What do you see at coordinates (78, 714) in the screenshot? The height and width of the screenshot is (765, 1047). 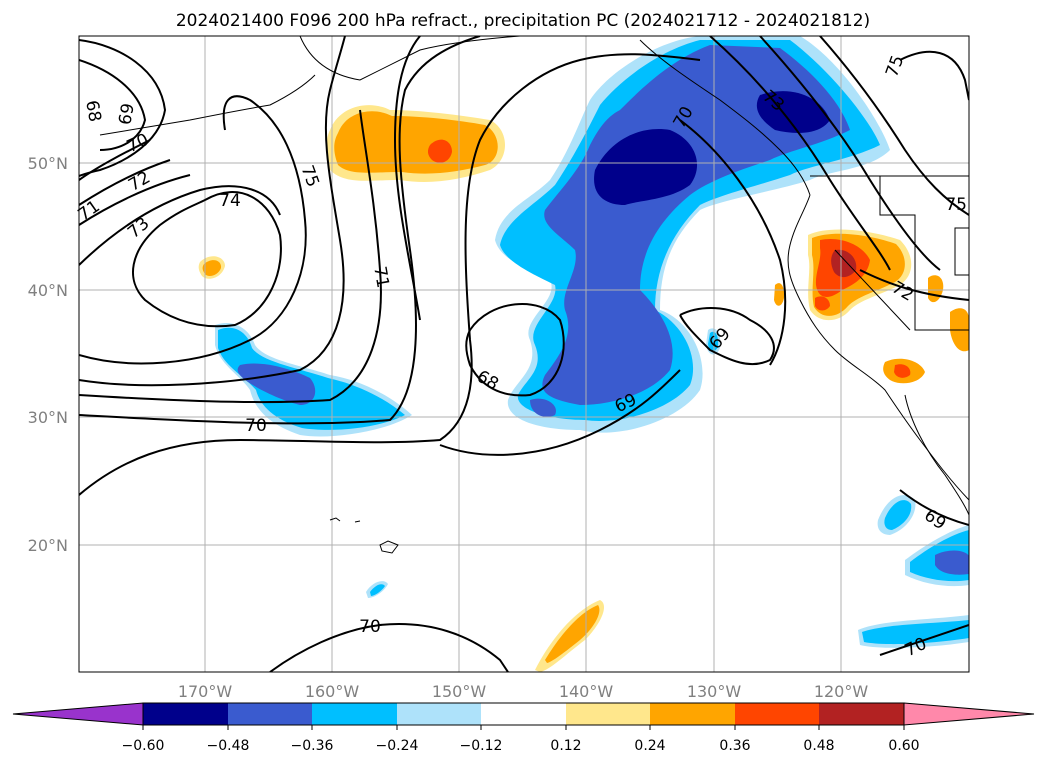 I see `colorbar-arrow-low` at bounding box center [78, 714].